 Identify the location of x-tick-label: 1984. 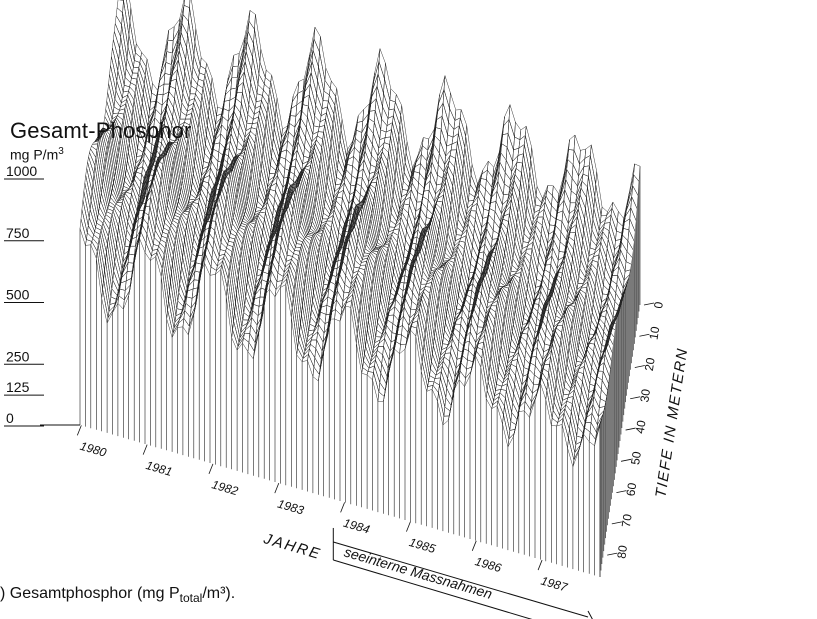
(357, 526).